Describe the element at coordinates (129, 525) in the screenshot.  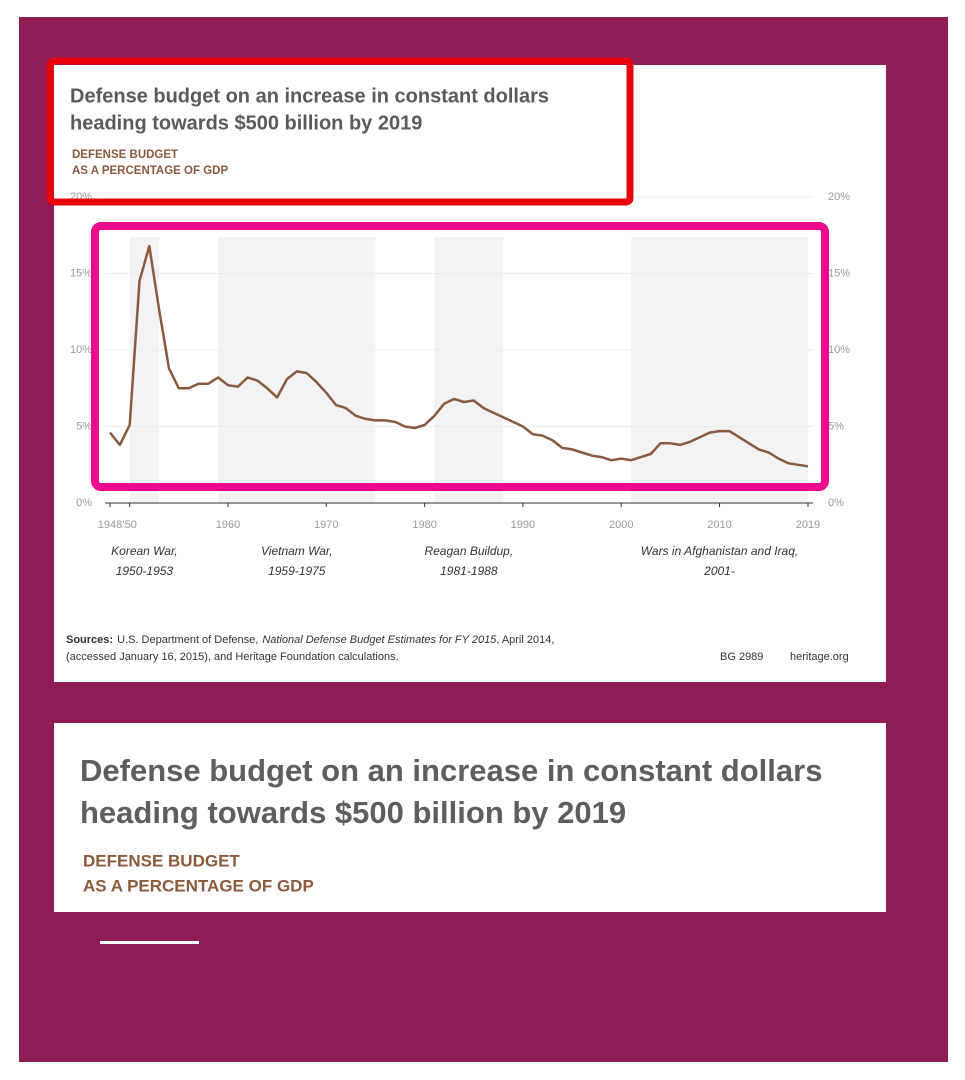
I see `x-tick-label: '50` at that location.